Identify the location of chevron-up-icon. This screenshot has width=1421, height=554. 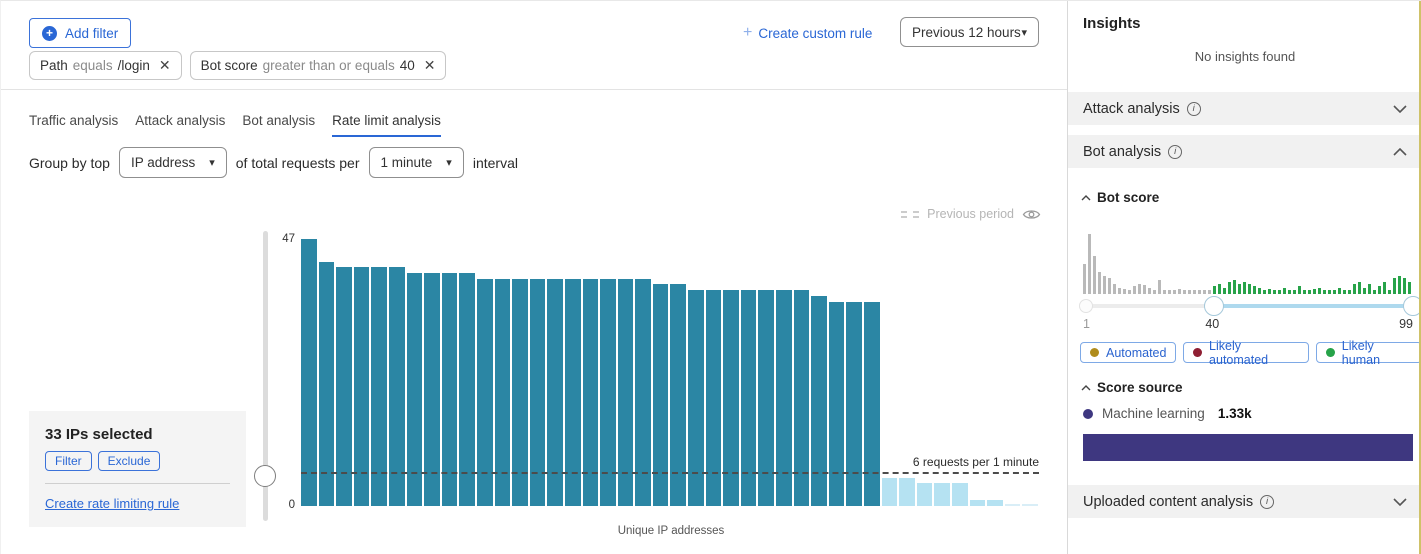
(1400, 151).